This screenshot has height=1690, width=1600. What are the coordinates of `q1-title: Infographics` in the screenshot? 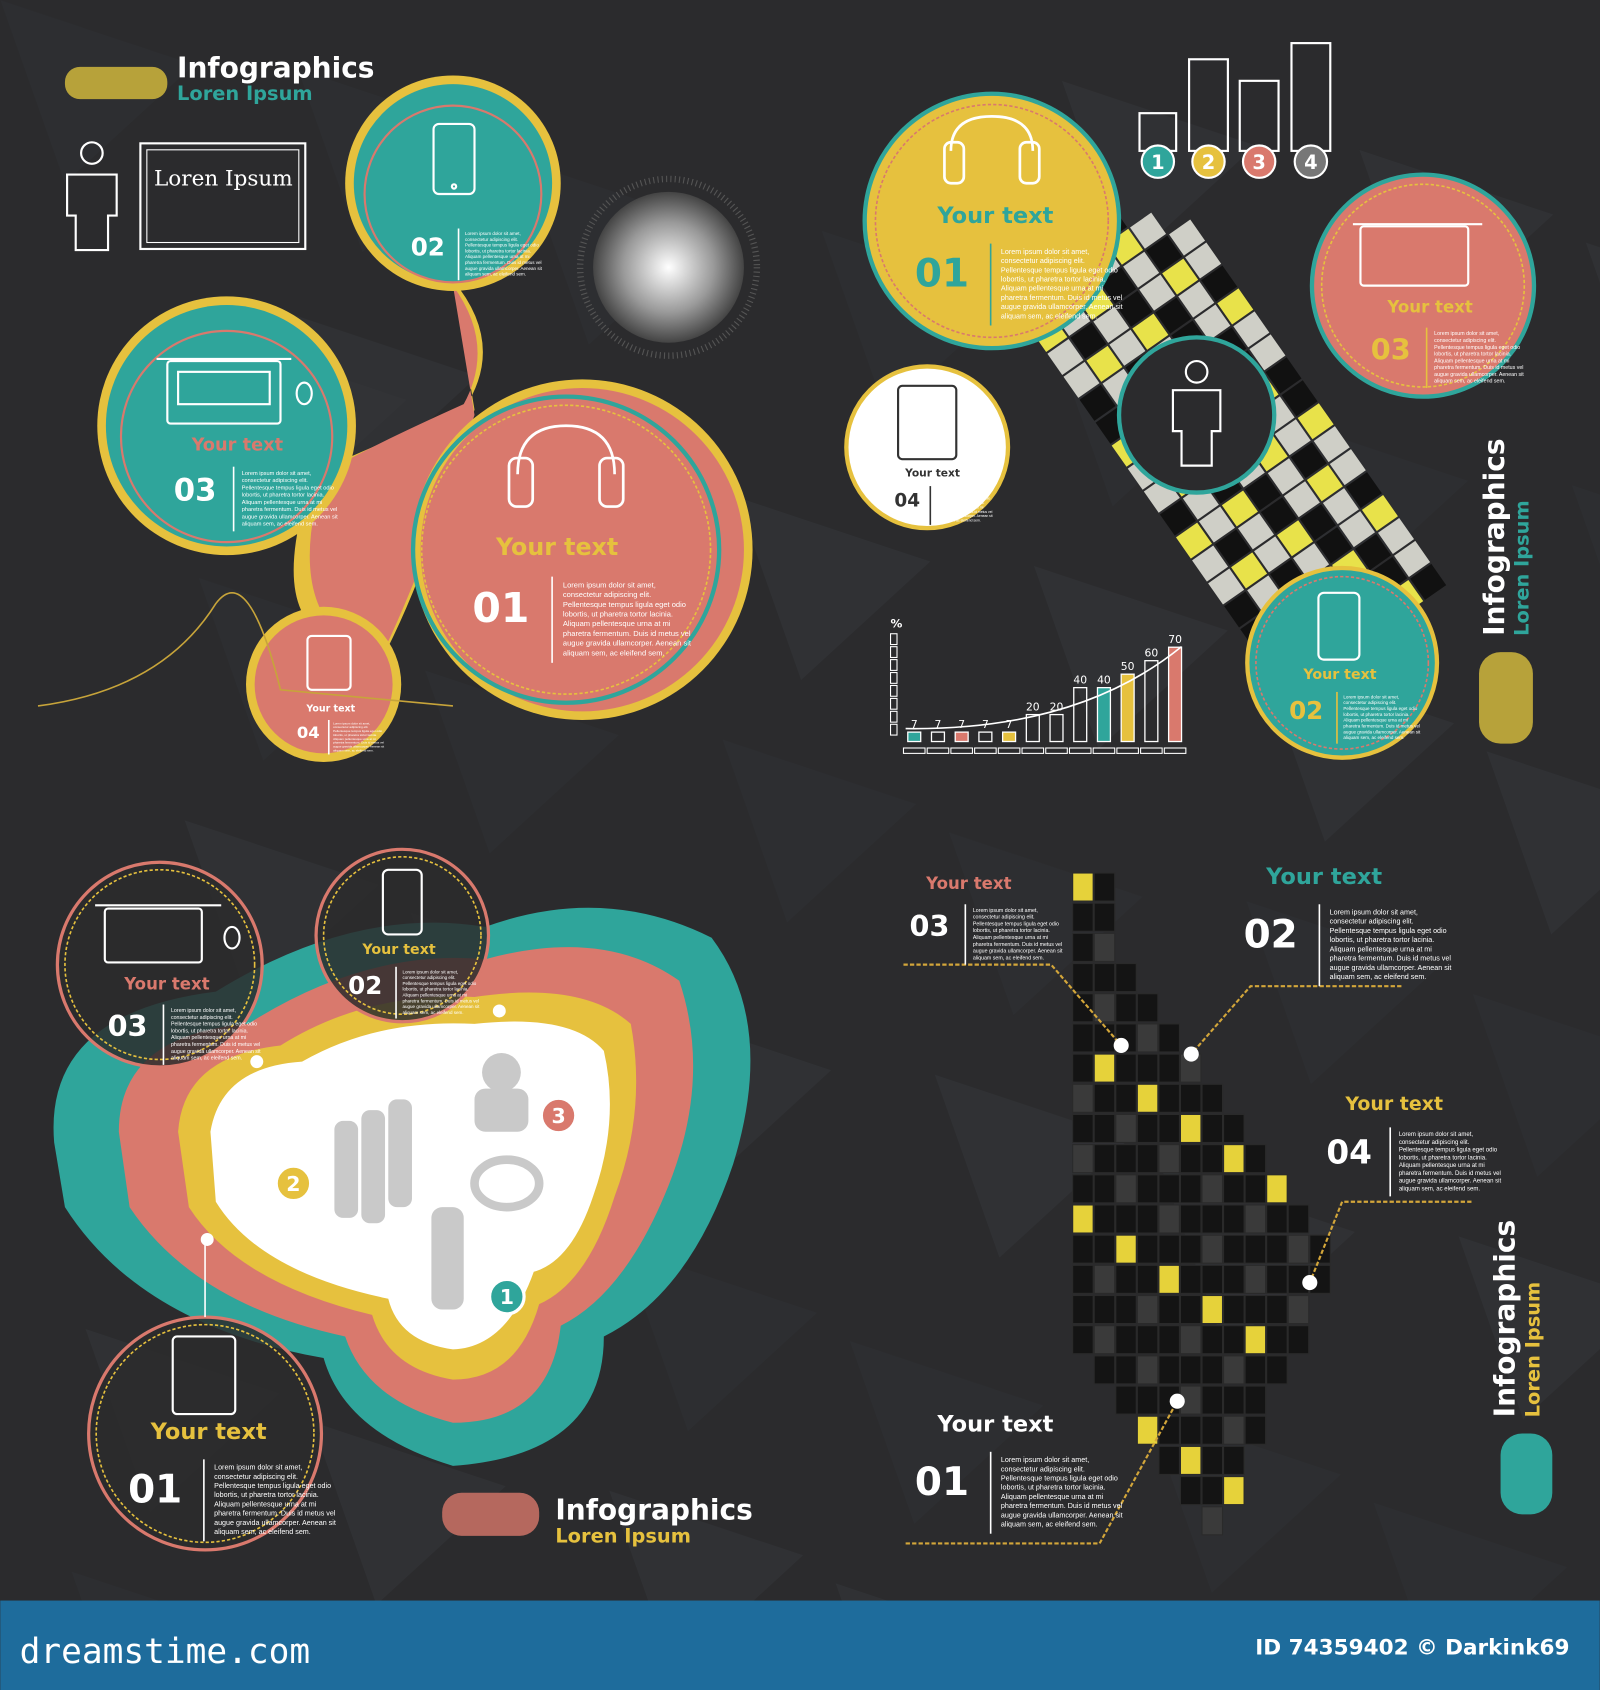 It's located at (275, 68).